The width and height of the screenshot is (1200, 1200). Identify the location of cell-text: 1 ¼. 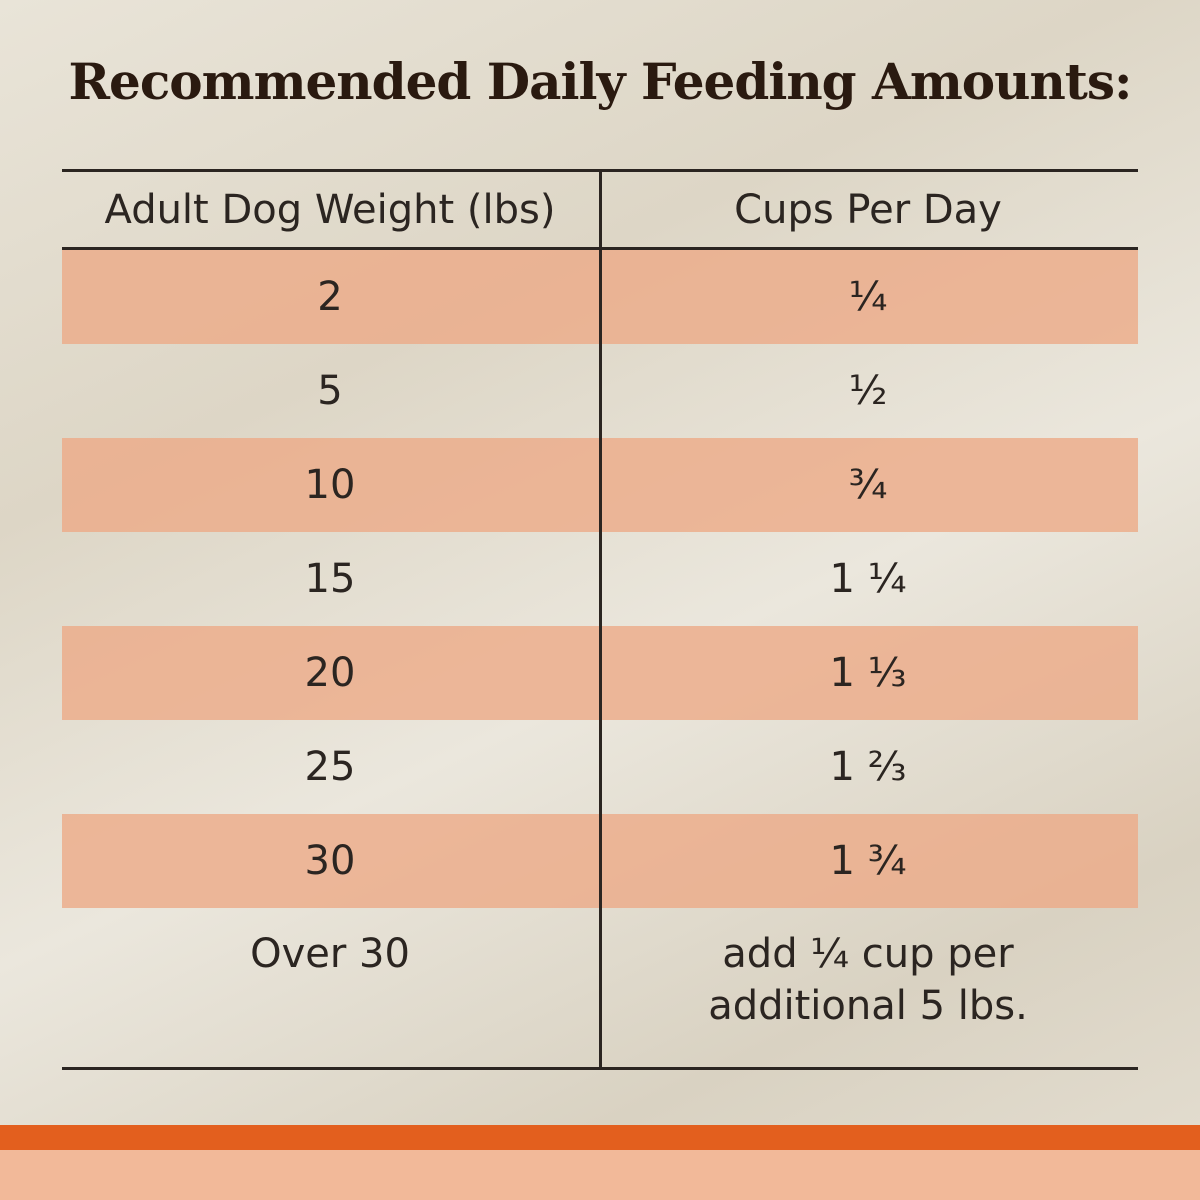
(868, 579).